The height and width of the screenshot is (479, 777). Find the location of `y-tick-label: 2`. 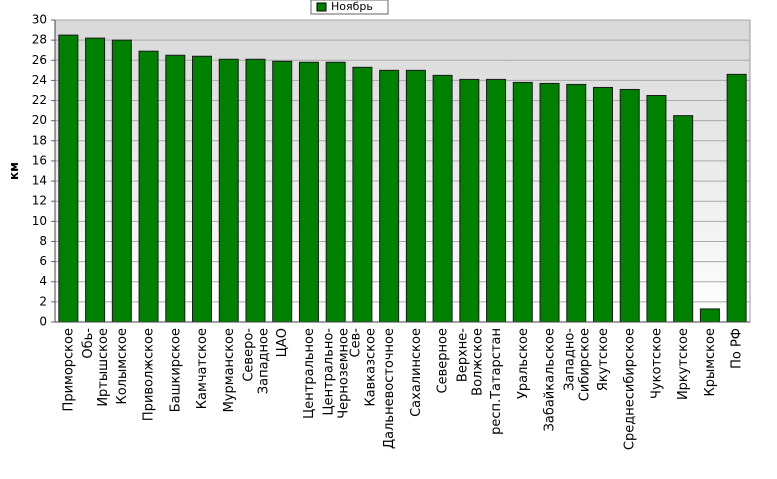

y-tick-label: 2 is located at coordinates (43, 301).